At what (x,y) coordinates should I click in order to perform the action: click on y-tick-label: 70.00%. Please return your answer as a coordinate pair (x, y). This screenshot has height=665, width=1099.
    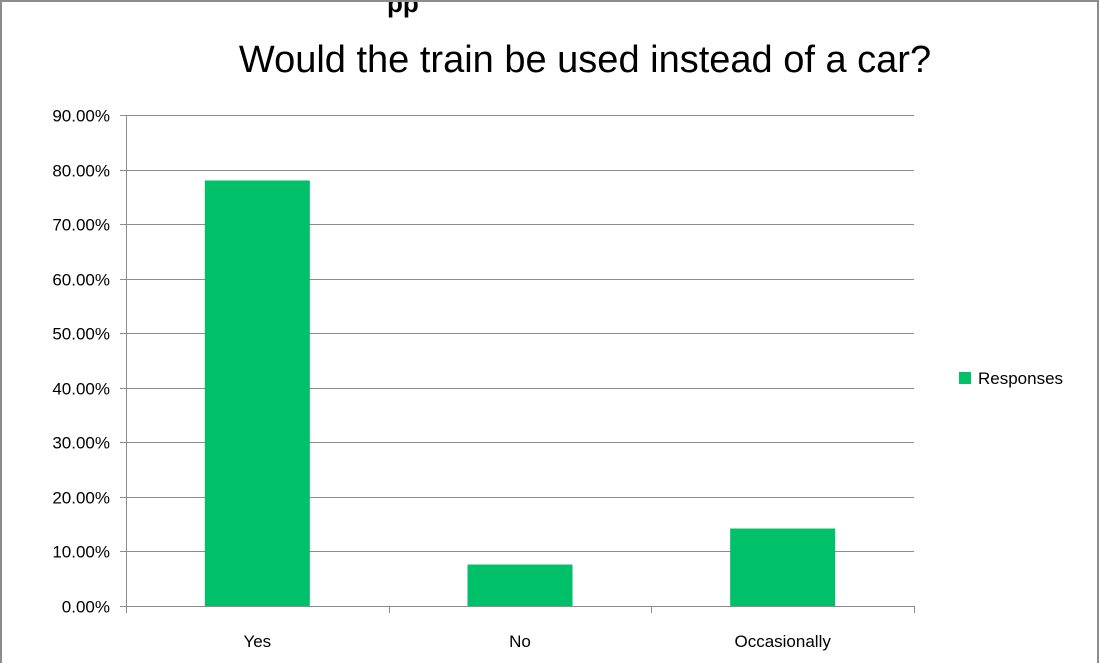
    Looking at the image, I should click on (81, 225).